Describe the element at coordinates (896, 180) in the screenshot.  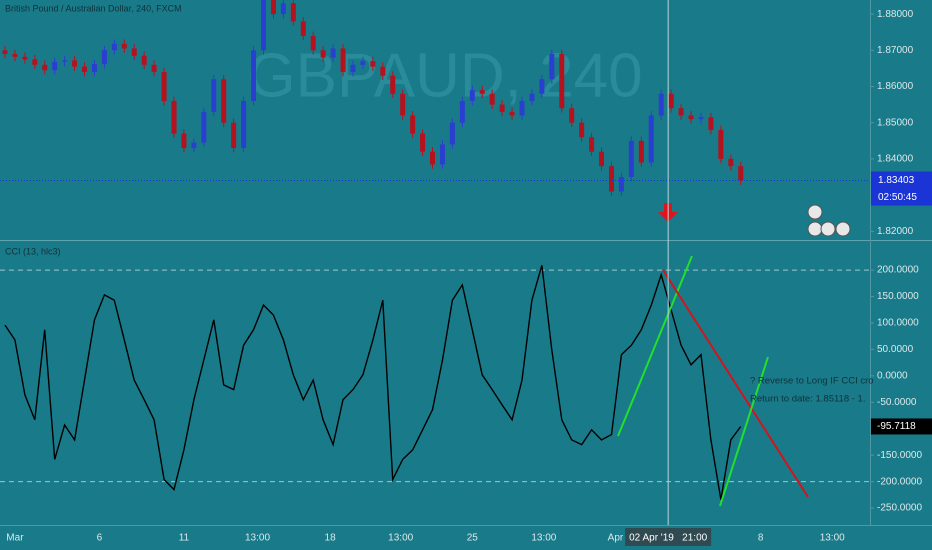
I see `last-price-label: 1.83403` at that location.